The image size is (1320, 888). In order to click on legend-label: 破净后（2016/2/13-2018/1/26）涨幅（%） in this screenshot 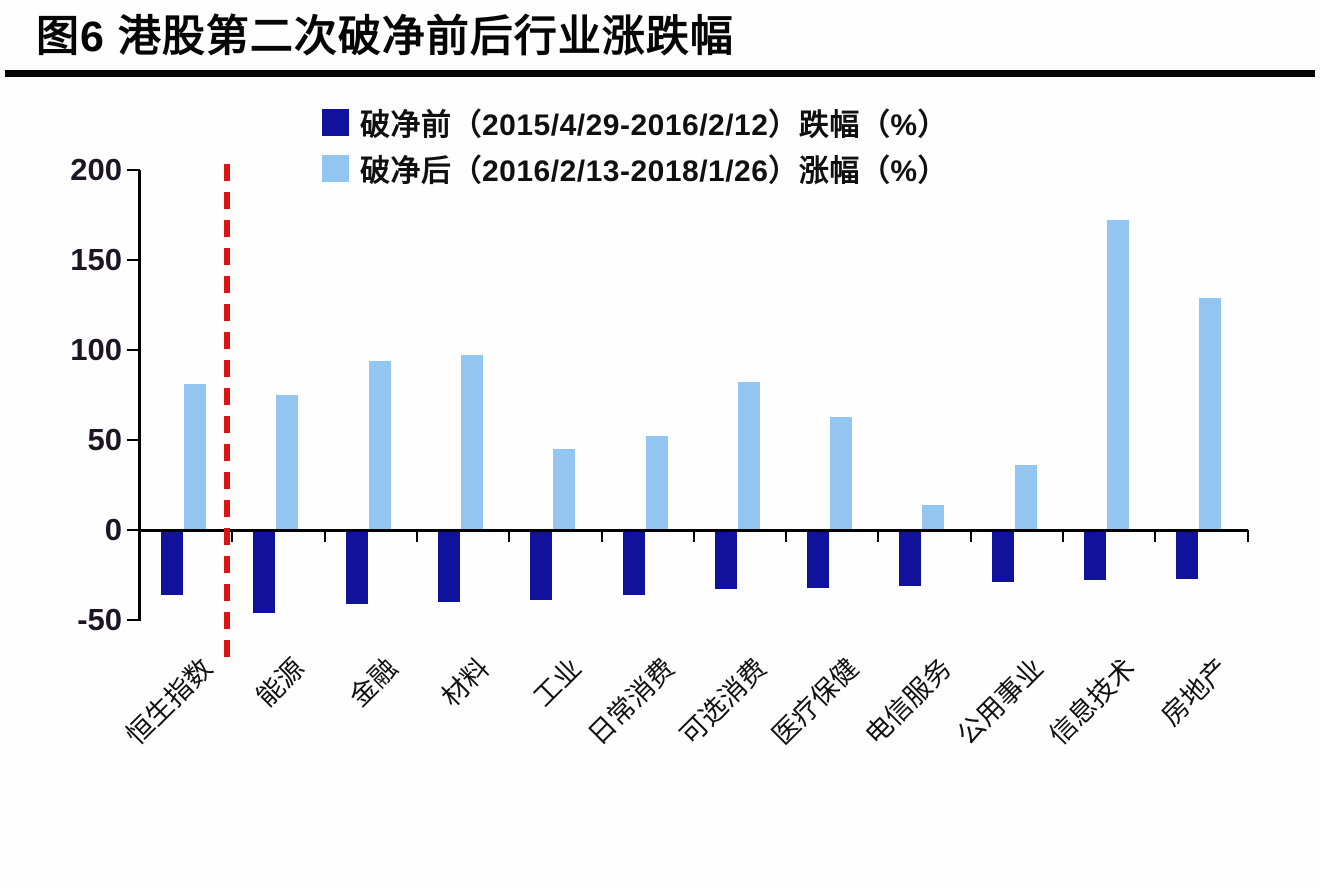, I will do `click(654, 171)`.